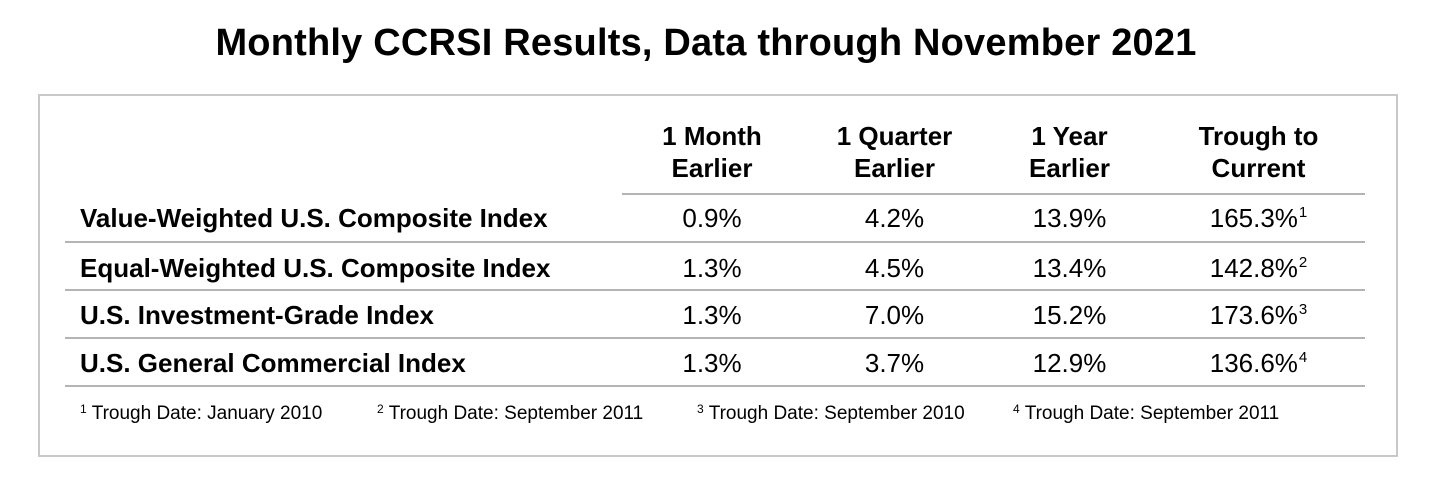  What do you see at coordinates (1069, 136) in the screenshot?
I see `column-header-line1: 1 Year` at bounding box center [1069, 136].